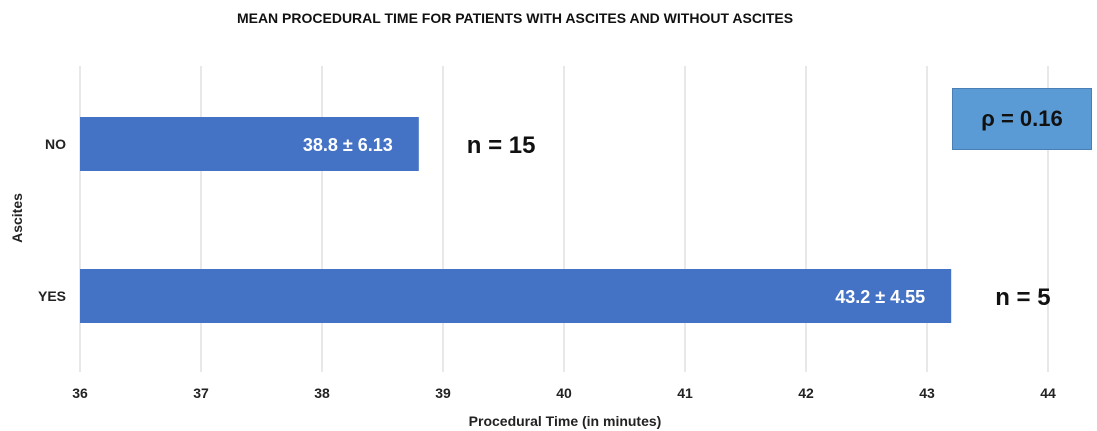 Image resolution: width=1097 pixels, height=431 pixels. I want to click on bar-yes, so click(516, 296).